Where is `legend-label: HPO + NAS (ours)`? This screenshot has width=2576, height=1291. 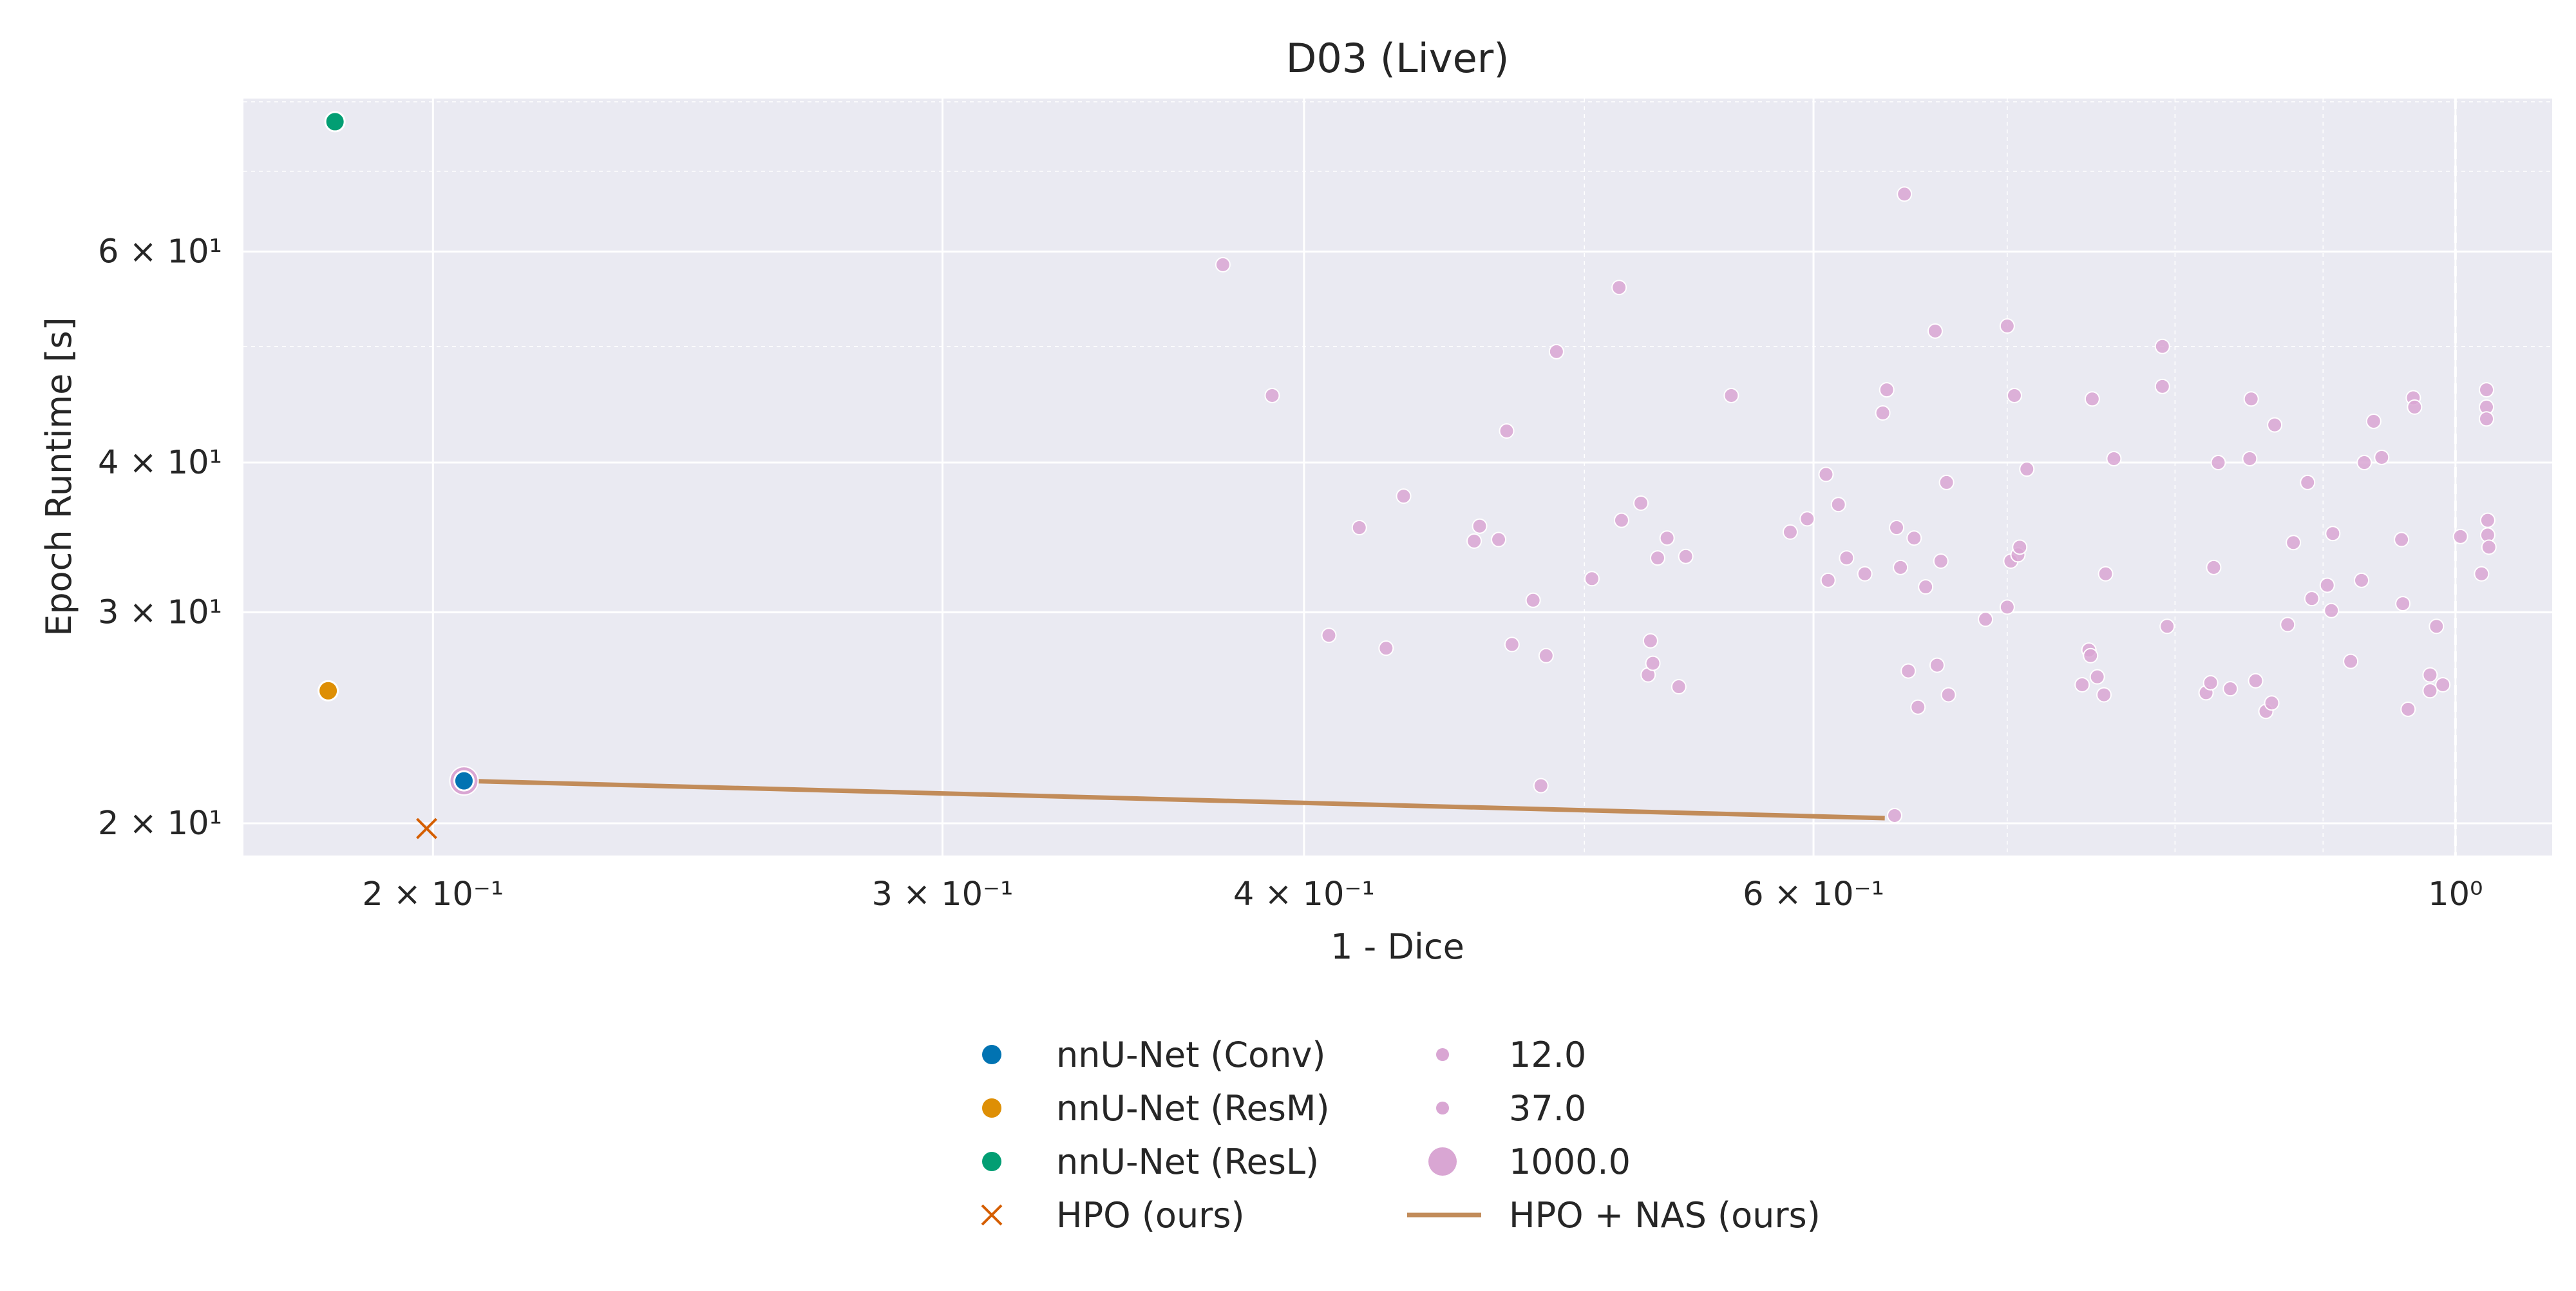
legend-label: HPO + NAS (ours) is located at coordinates (1665, 1215).